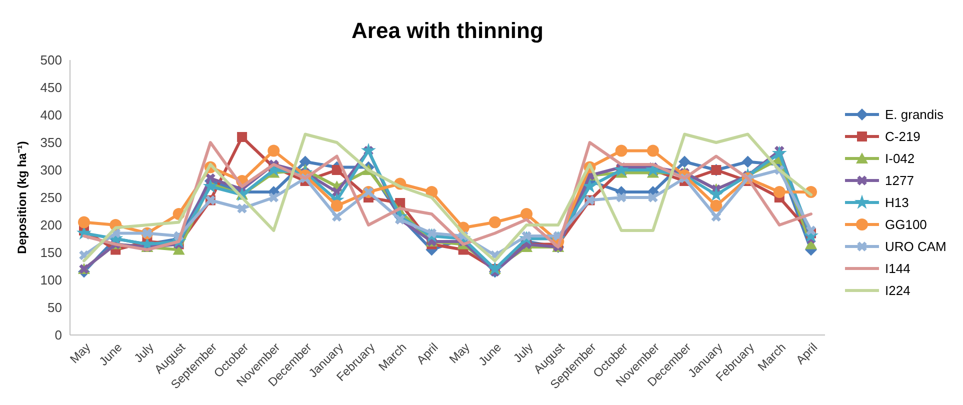  Describe the element at coordinates (51, 280) in the screenshot. I see `y-tick-label: 100` at that location.